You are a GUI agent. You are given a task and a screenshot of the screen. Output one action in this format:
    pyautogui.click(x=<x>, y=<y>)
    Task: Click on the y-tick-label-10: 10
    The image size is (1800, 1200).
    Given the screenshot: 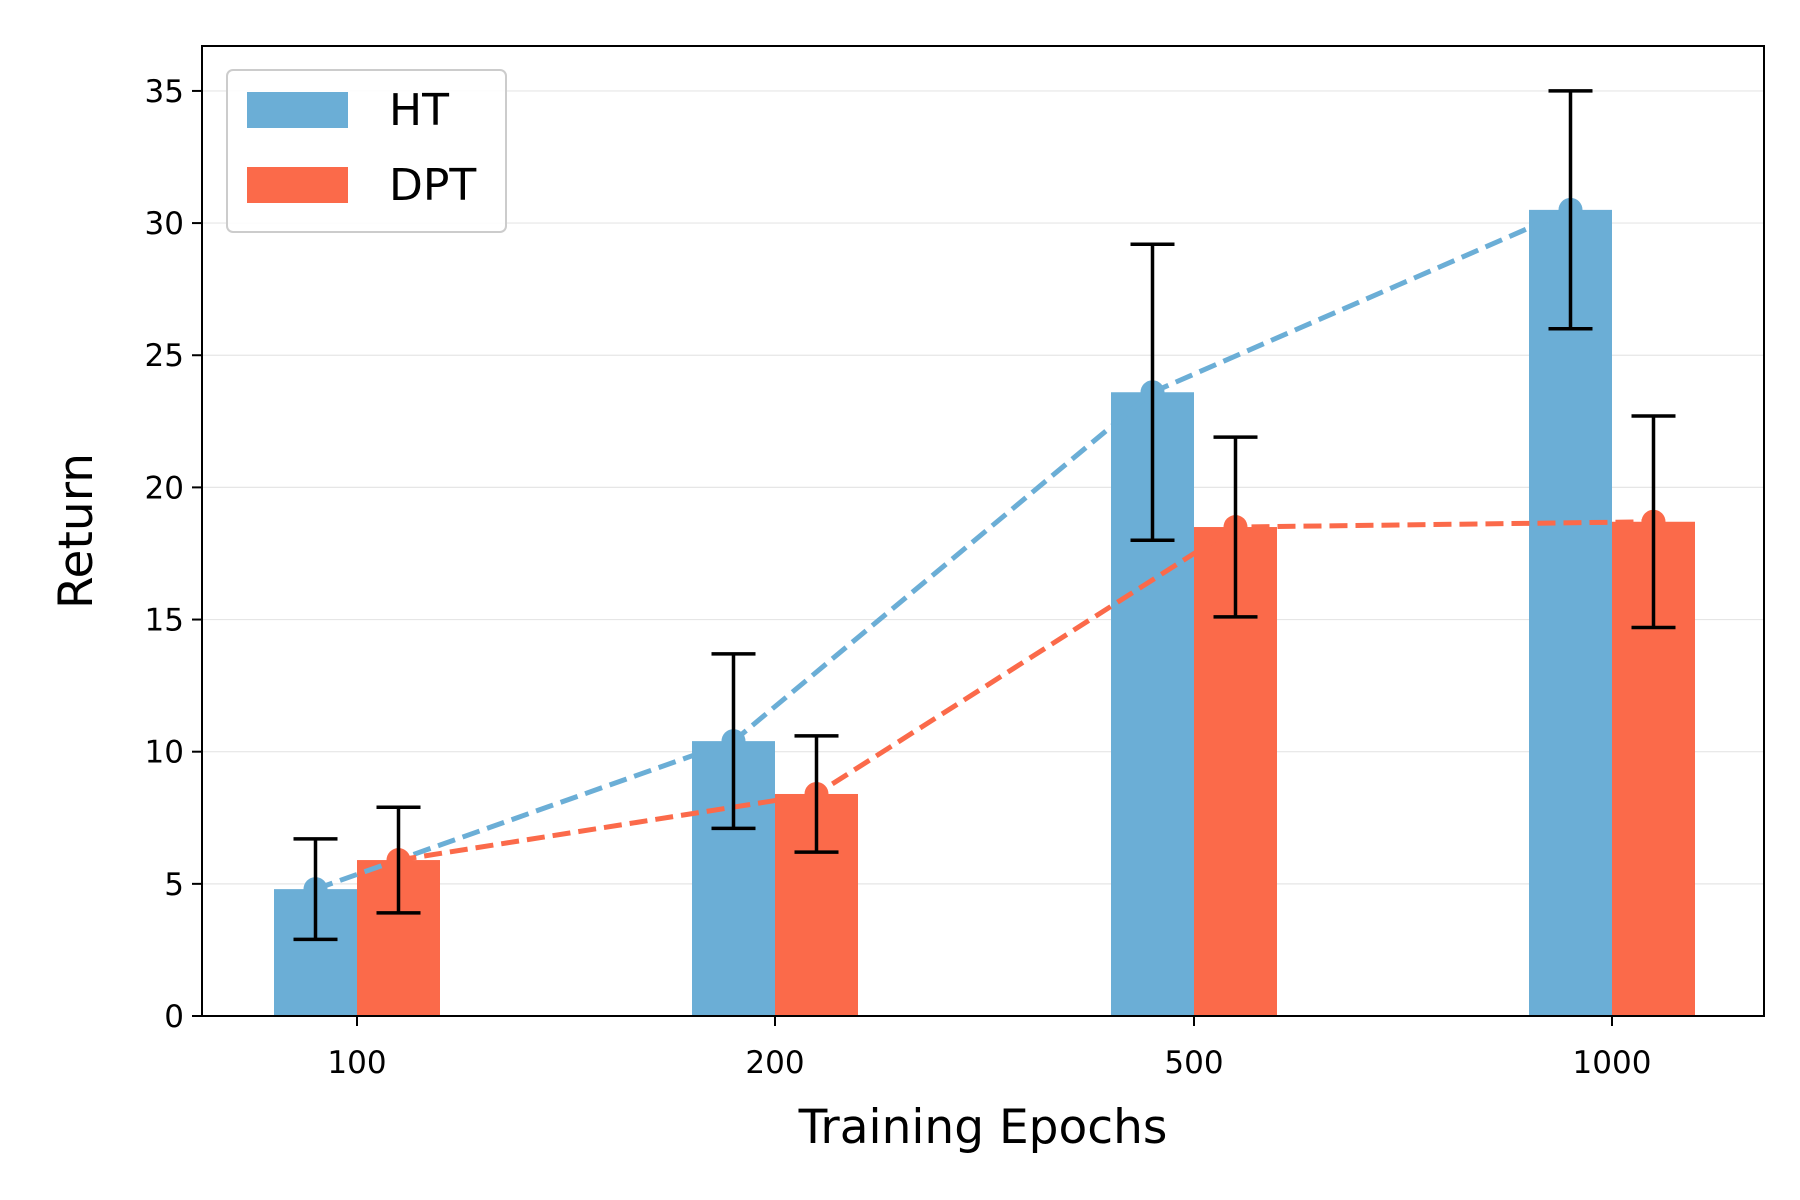 What is the action you would take?
    pyautogui.click(x=164, y=753)
    